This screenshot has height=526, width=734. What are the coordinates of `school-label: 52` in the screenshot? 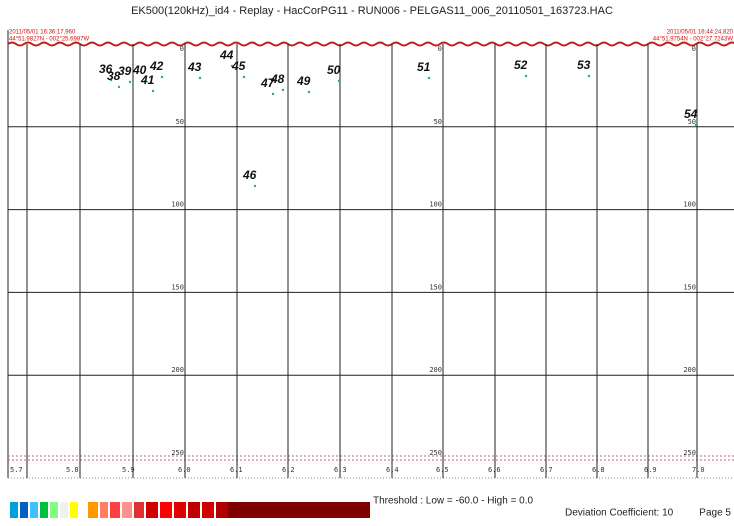 It's located at (521, 65).